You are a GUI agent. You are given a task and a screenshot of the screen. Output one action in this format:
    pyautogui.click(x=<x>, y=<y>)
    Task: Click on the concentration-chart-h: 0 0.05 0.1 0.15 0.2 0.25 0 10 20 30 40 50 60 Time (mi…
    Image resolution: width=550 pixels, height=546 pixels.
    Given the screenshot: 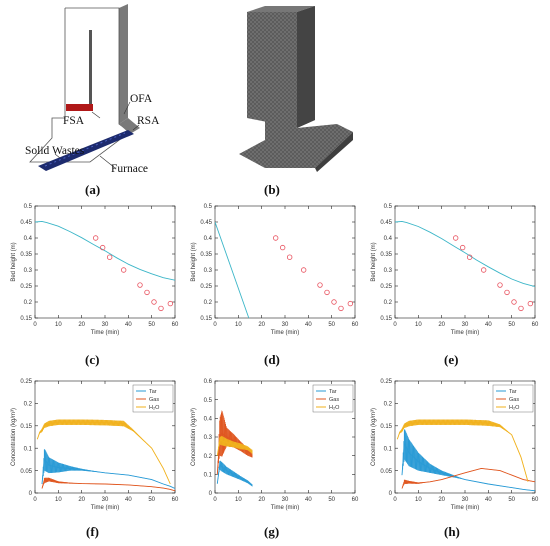 What is the action you would take?
    pyautogui.click(x=455, y=445)
    